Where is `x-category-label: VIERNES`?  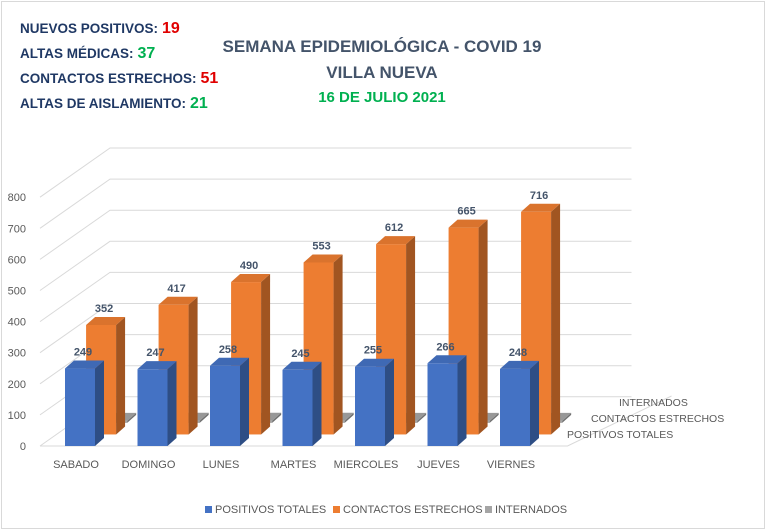
x-category-label: VIERNES is located at coordinates (511, 465).